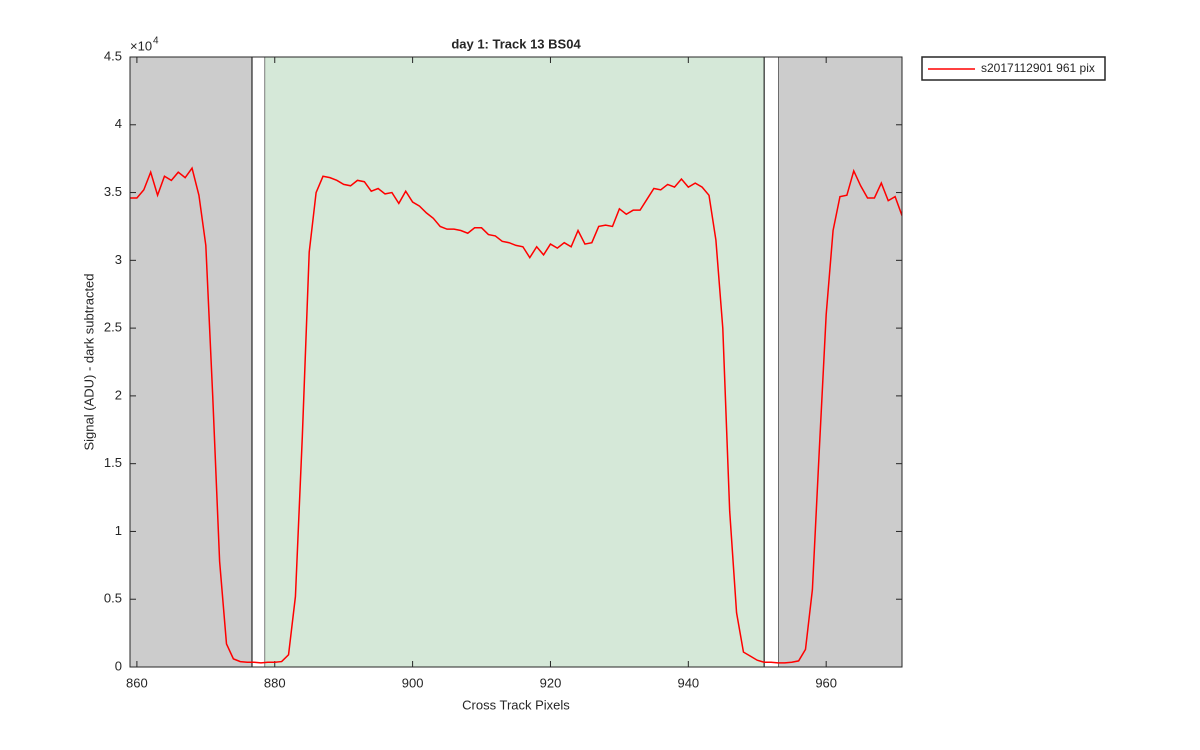  I want to click on x-tick-label: 920, so click(551, 682).